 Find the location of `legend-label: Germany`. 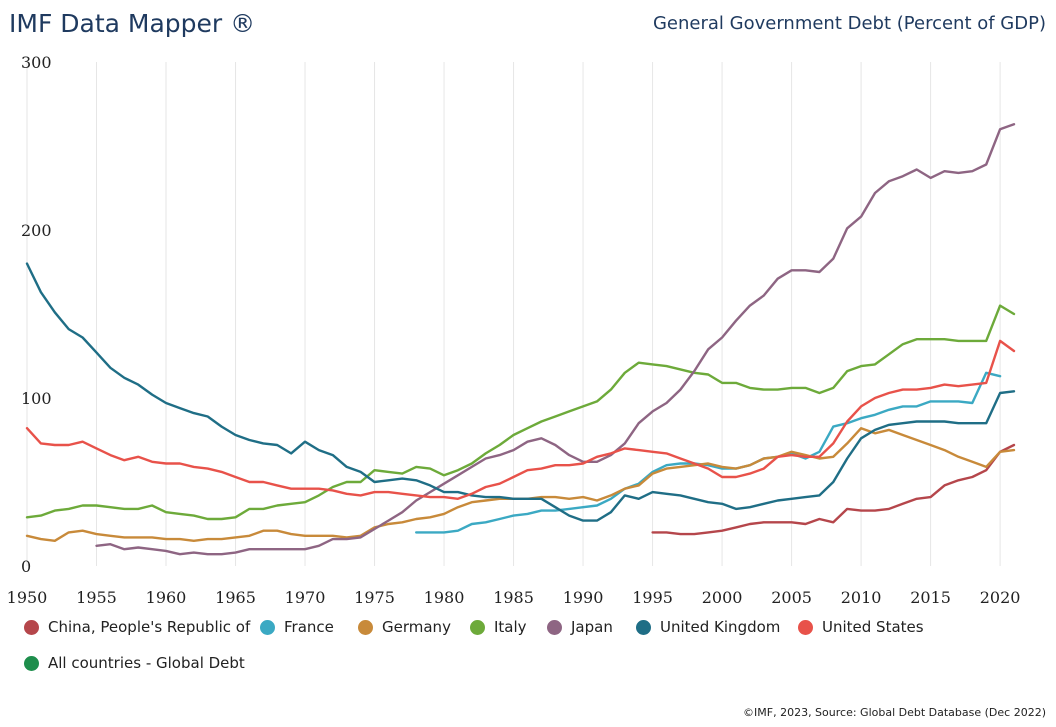

legend-label: Germany is located at coordinates (416, 627).